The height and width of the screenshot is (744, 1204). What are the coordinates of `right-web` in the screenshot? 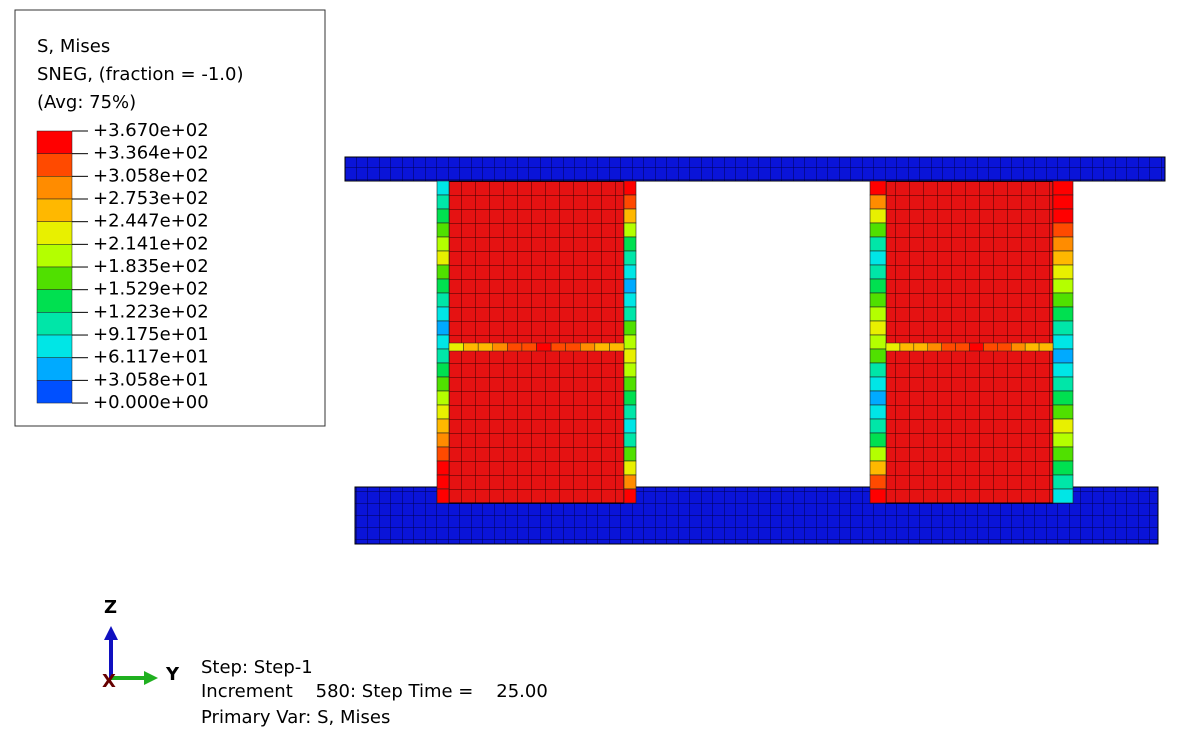 It's located at (969, 342).